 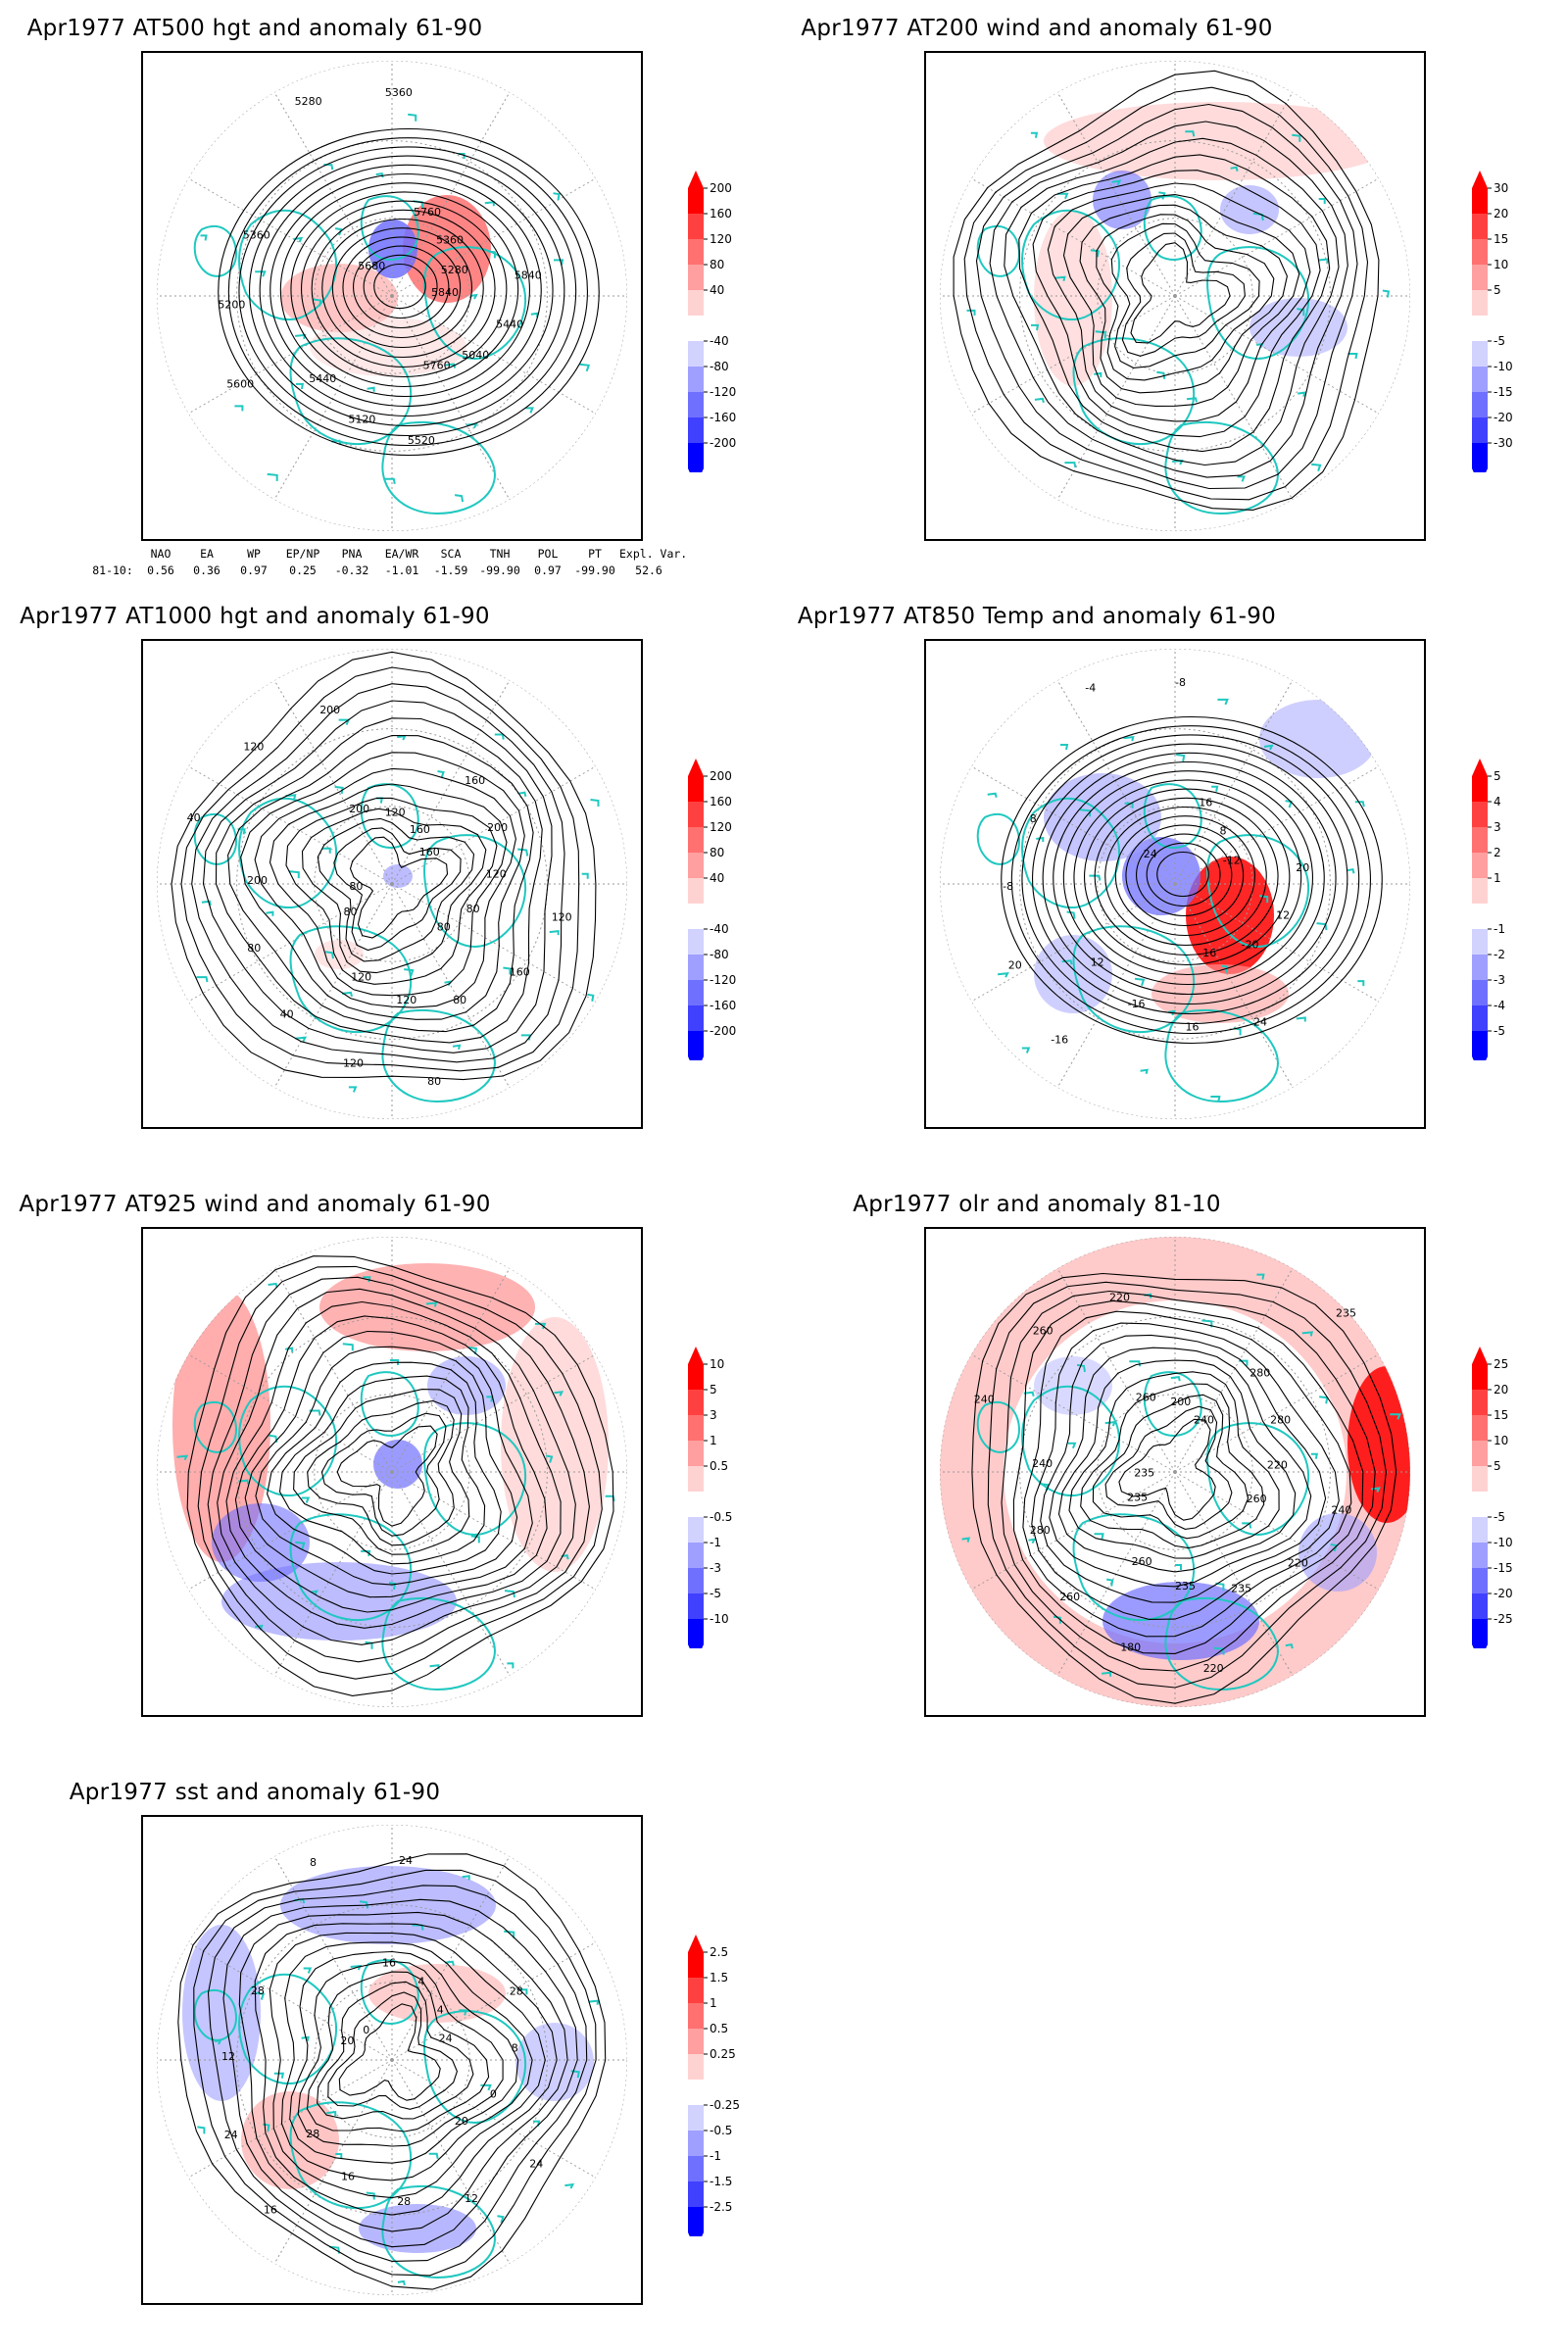 I want to click on polar-map-panel-7: 28 28 24 24 20 16 12 8 4 0 28 24 0 4 8 12 16 20 16 28 24, so click(x=392, y=2060).